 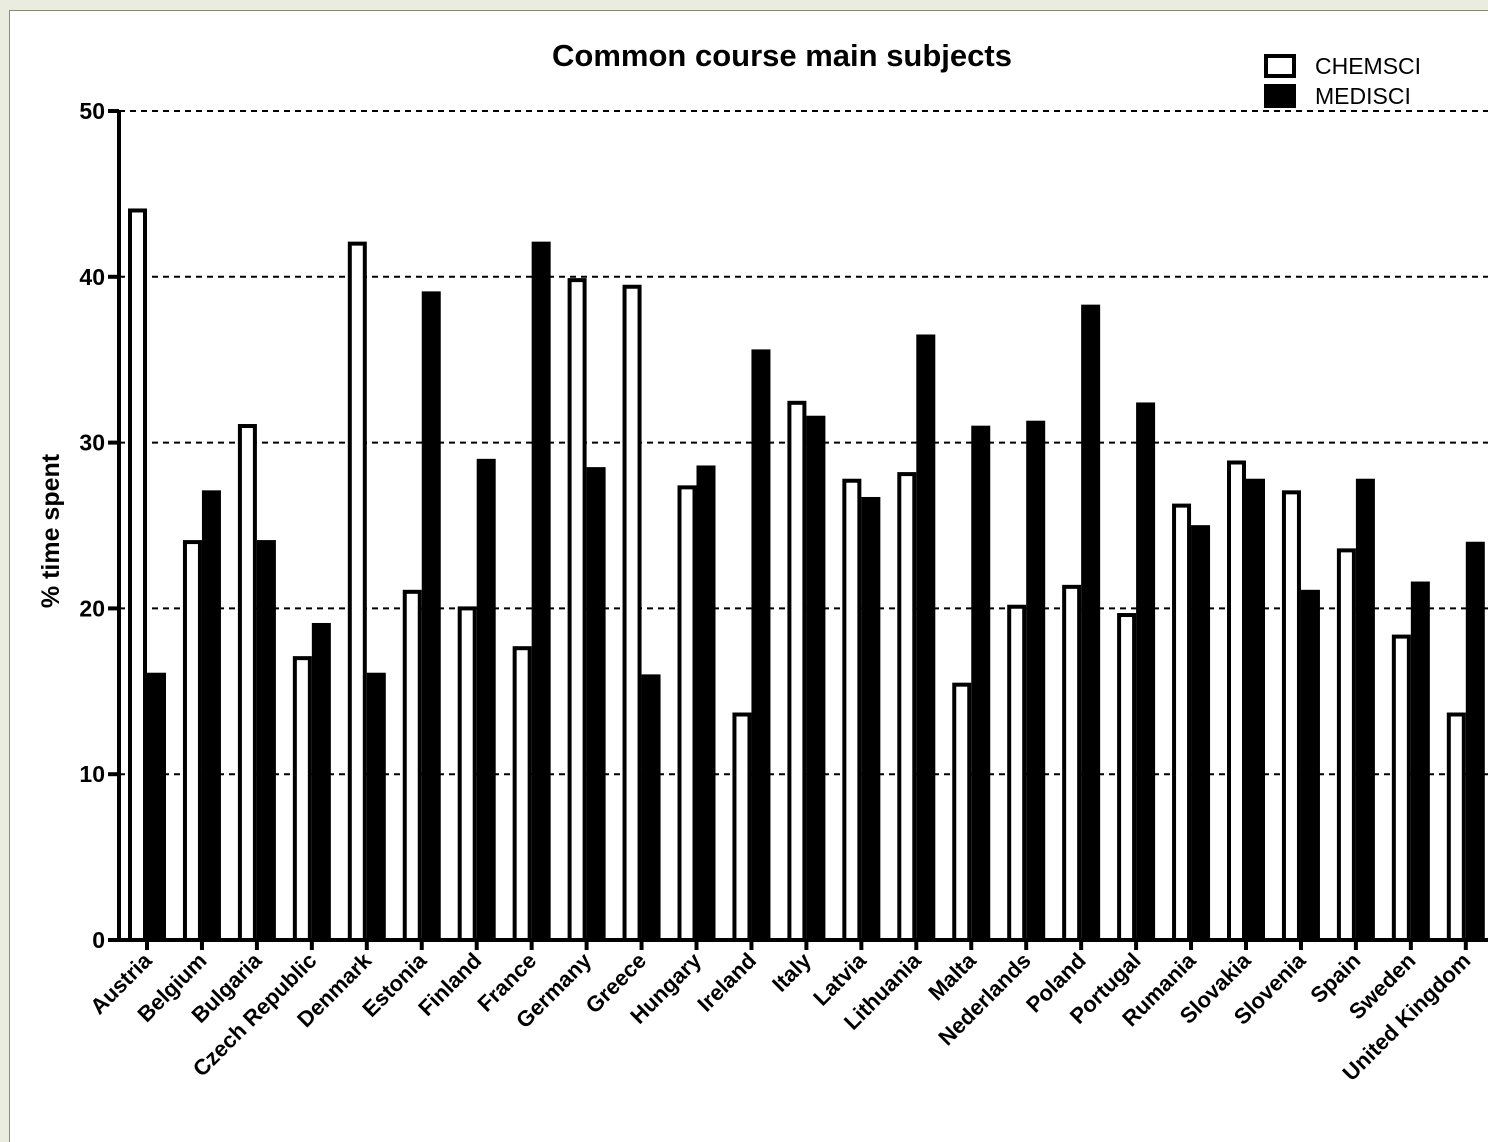 What do you see at coordinates (926, 638) in the screenshot?
I see `bar-medisci-lithuania` at bounding box center [926, 638].